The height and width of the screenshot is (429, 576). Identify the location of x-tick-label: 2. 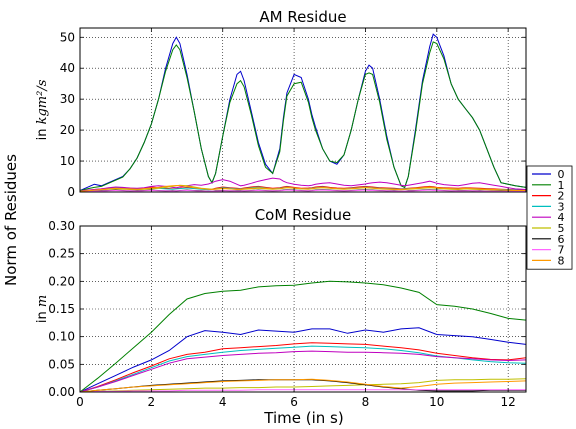
(152, 402).